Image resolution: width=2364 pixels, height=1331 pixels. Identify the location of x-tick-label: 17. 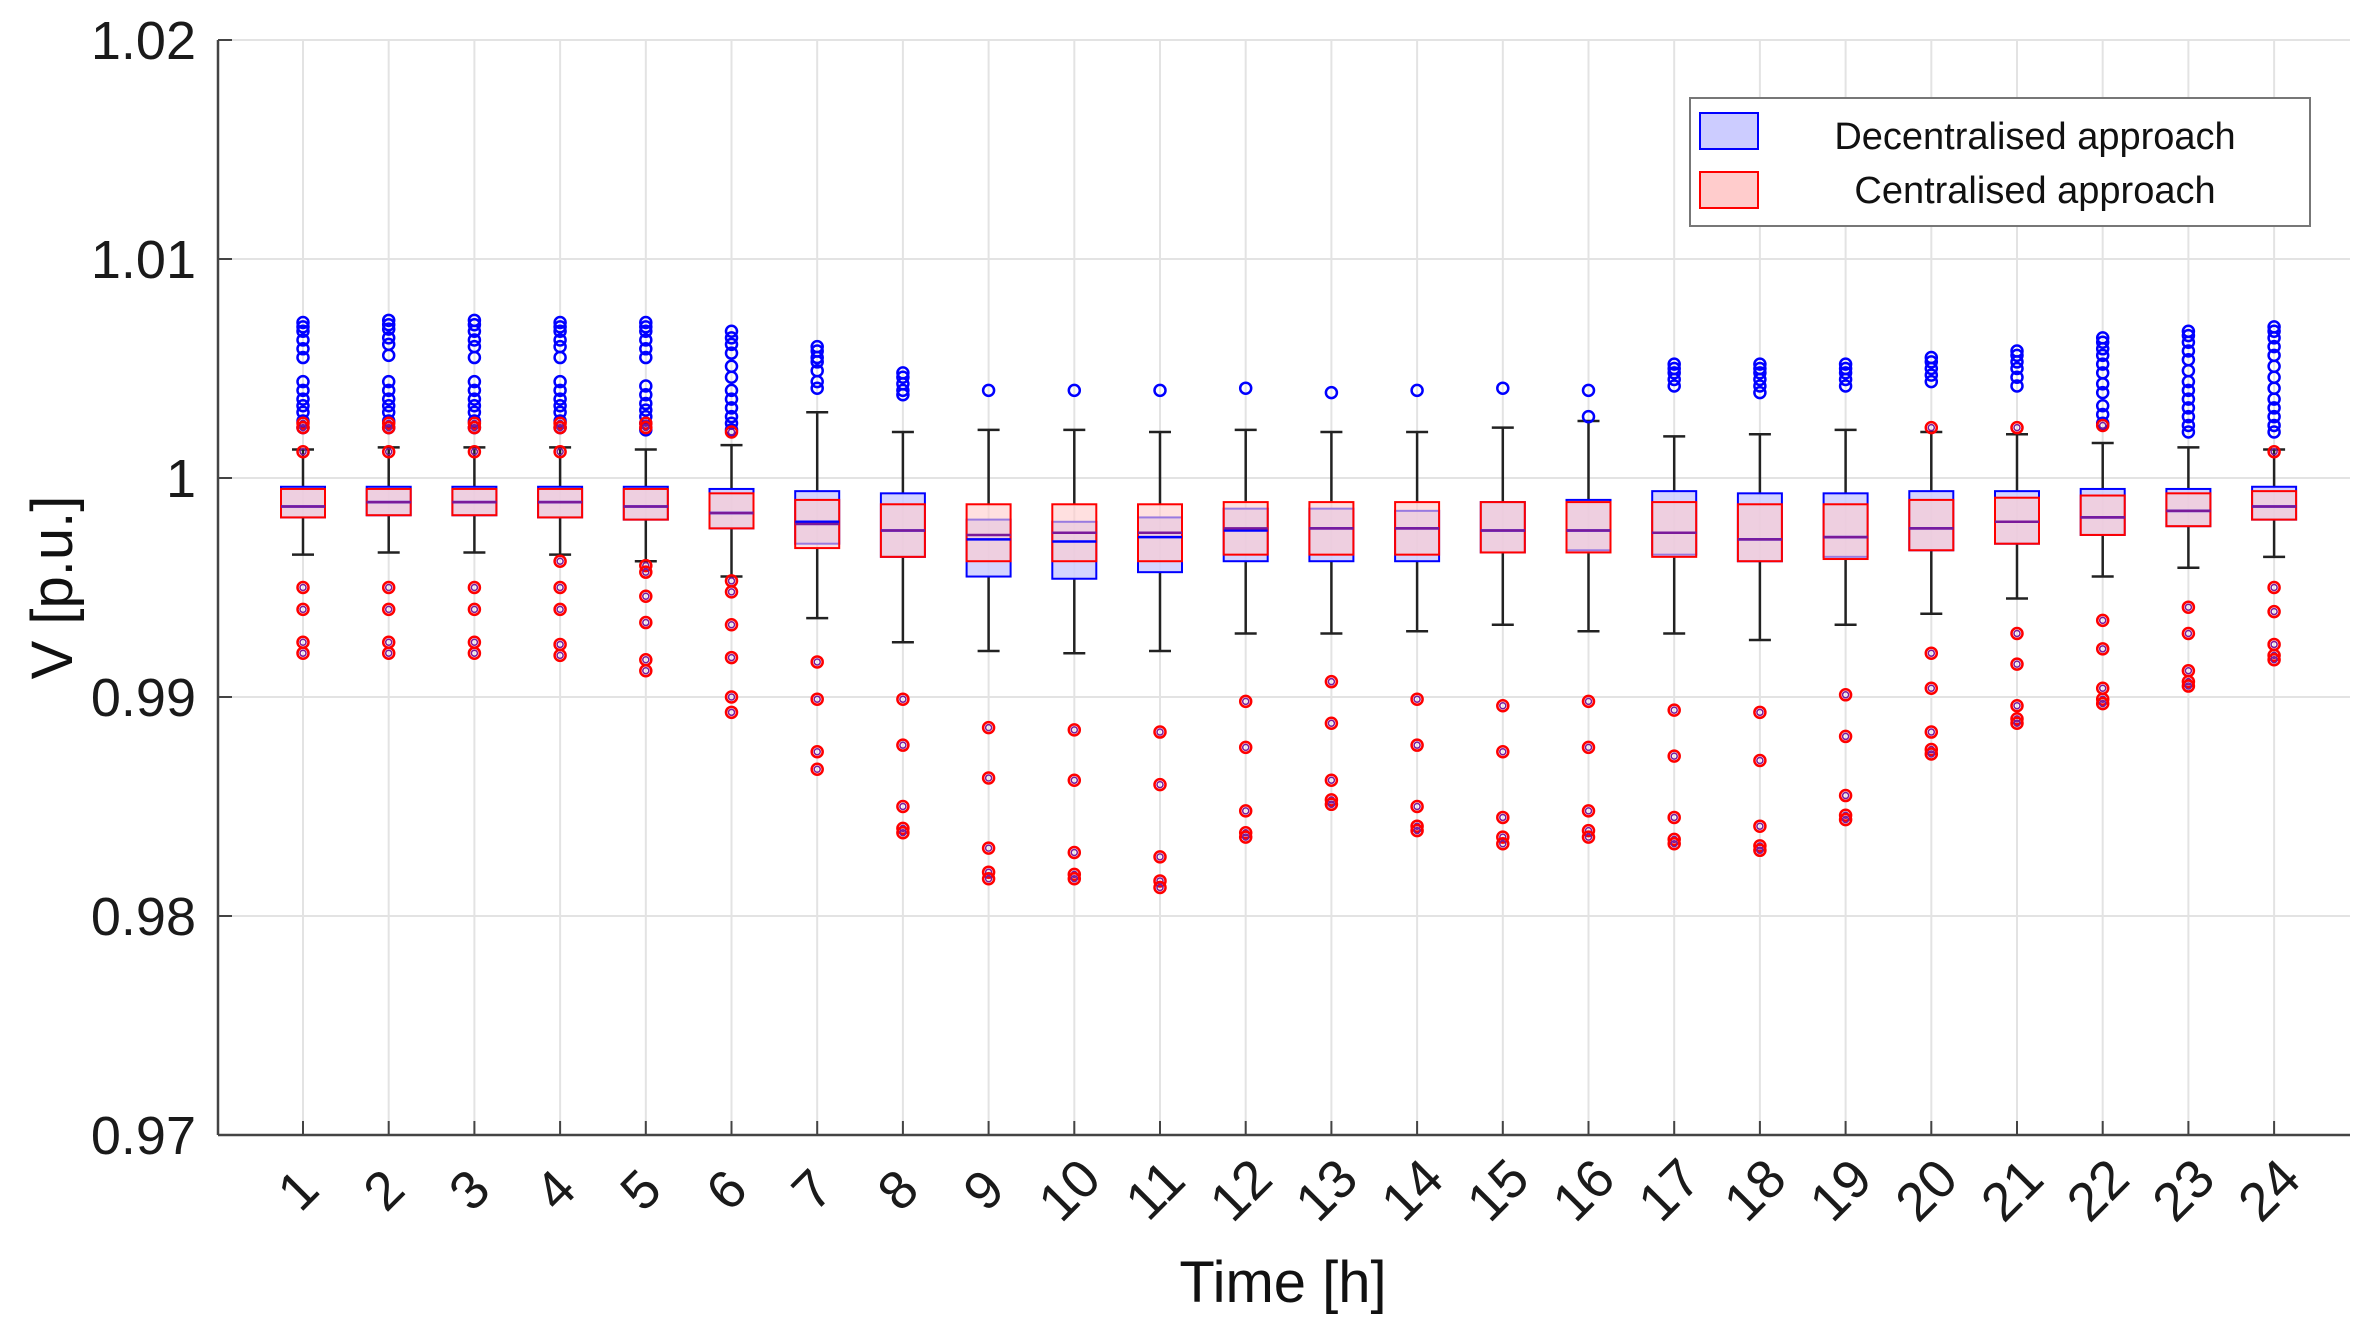
(1669, 1190).